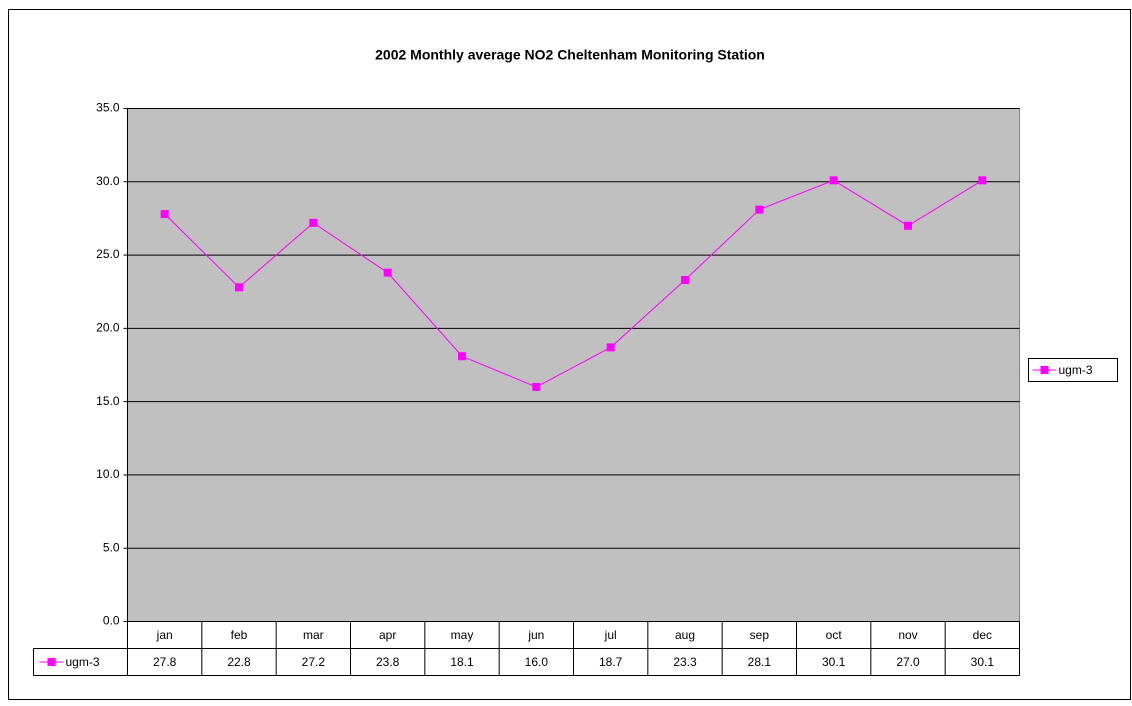  I want to click on y-tick-label: 15.0, so click(108, 401).